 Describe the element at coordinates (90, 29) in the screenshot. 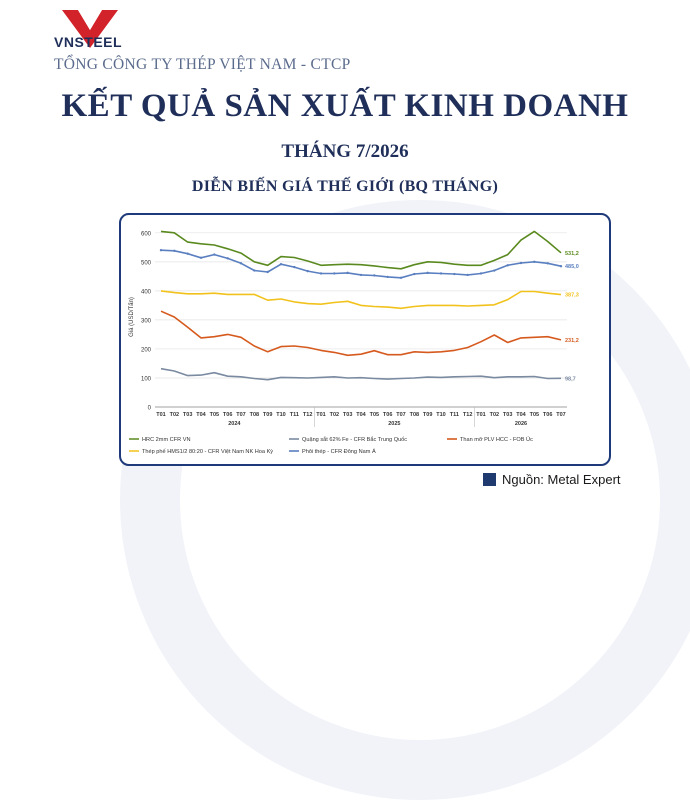

I see `vnsteel-logo` at that location.